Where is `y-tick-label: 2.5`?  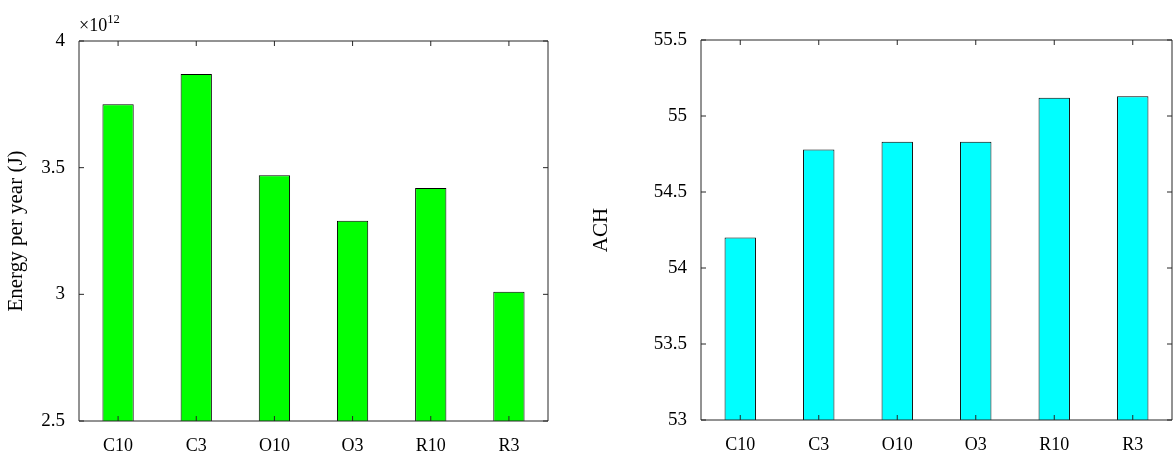
y-tick-label: 2.5 is located at coordinates (53, 419).